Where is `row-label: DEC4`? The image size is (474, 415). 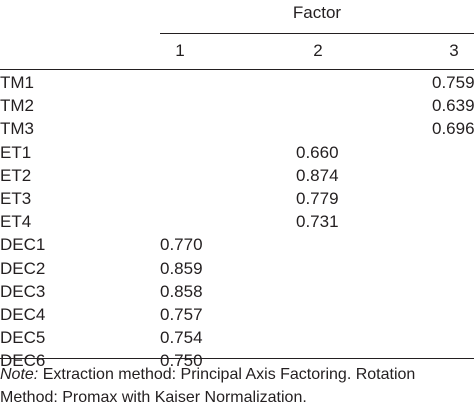 row-label: DEC4 is located at coordinates (23, 314).